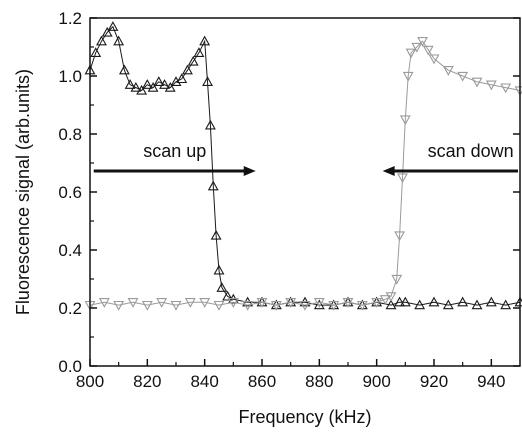  What do you see at coordinates (491, 381) in the screenshot?
I see `x-tick-label: 940` at bounding box center [491, 381].